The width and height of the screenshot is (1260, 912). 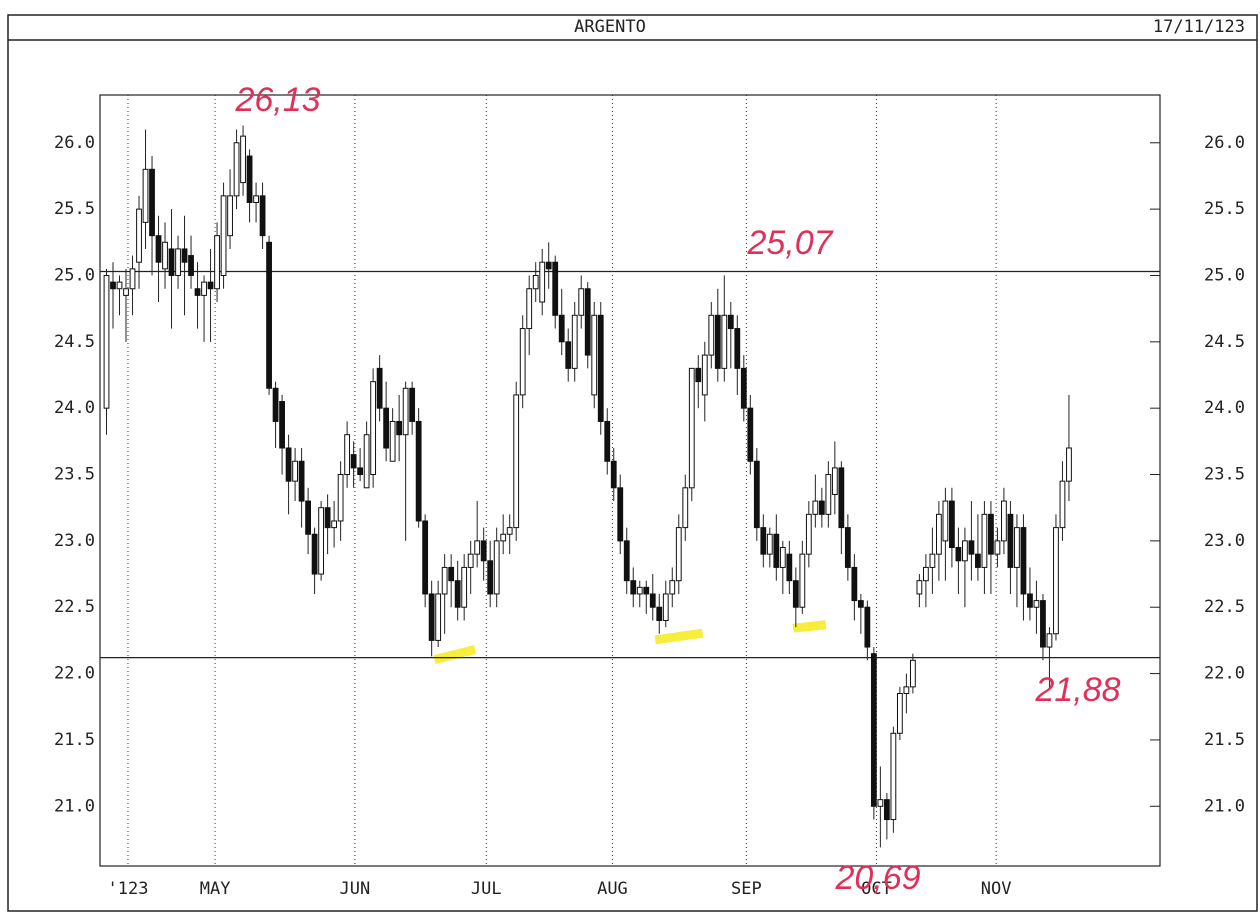 What do you see at coordinates (74, 674) in the screenshot?
I see `y-tick-label: 22.0` at bounding box center [74, 674].